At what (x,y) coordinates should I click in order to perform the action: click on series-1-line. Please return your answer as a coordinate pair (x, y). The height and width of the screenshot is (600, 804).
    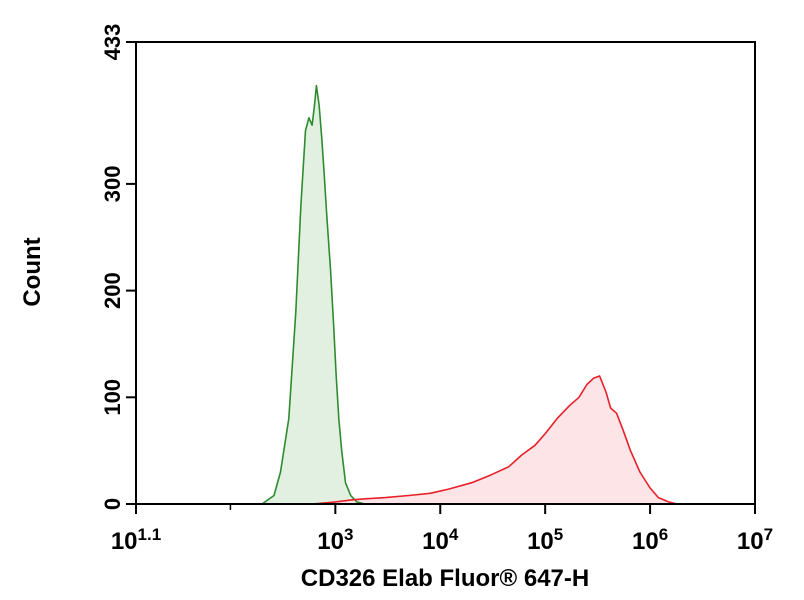
    Looking at the image, I should click on (495, 440).